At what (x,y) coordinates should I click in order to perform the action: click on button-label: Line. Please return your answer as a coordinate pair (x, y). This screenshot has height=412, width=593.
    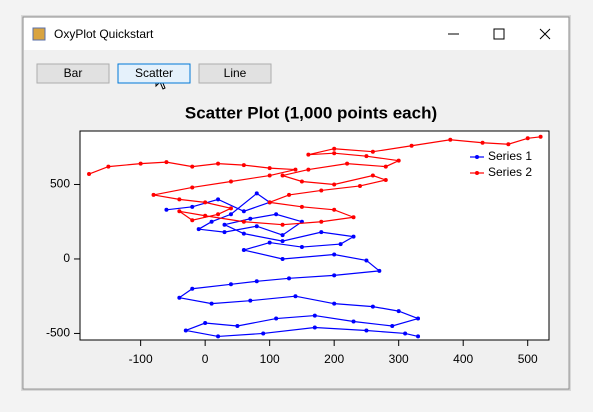
    Looking at the image, I should click on (235, 73).